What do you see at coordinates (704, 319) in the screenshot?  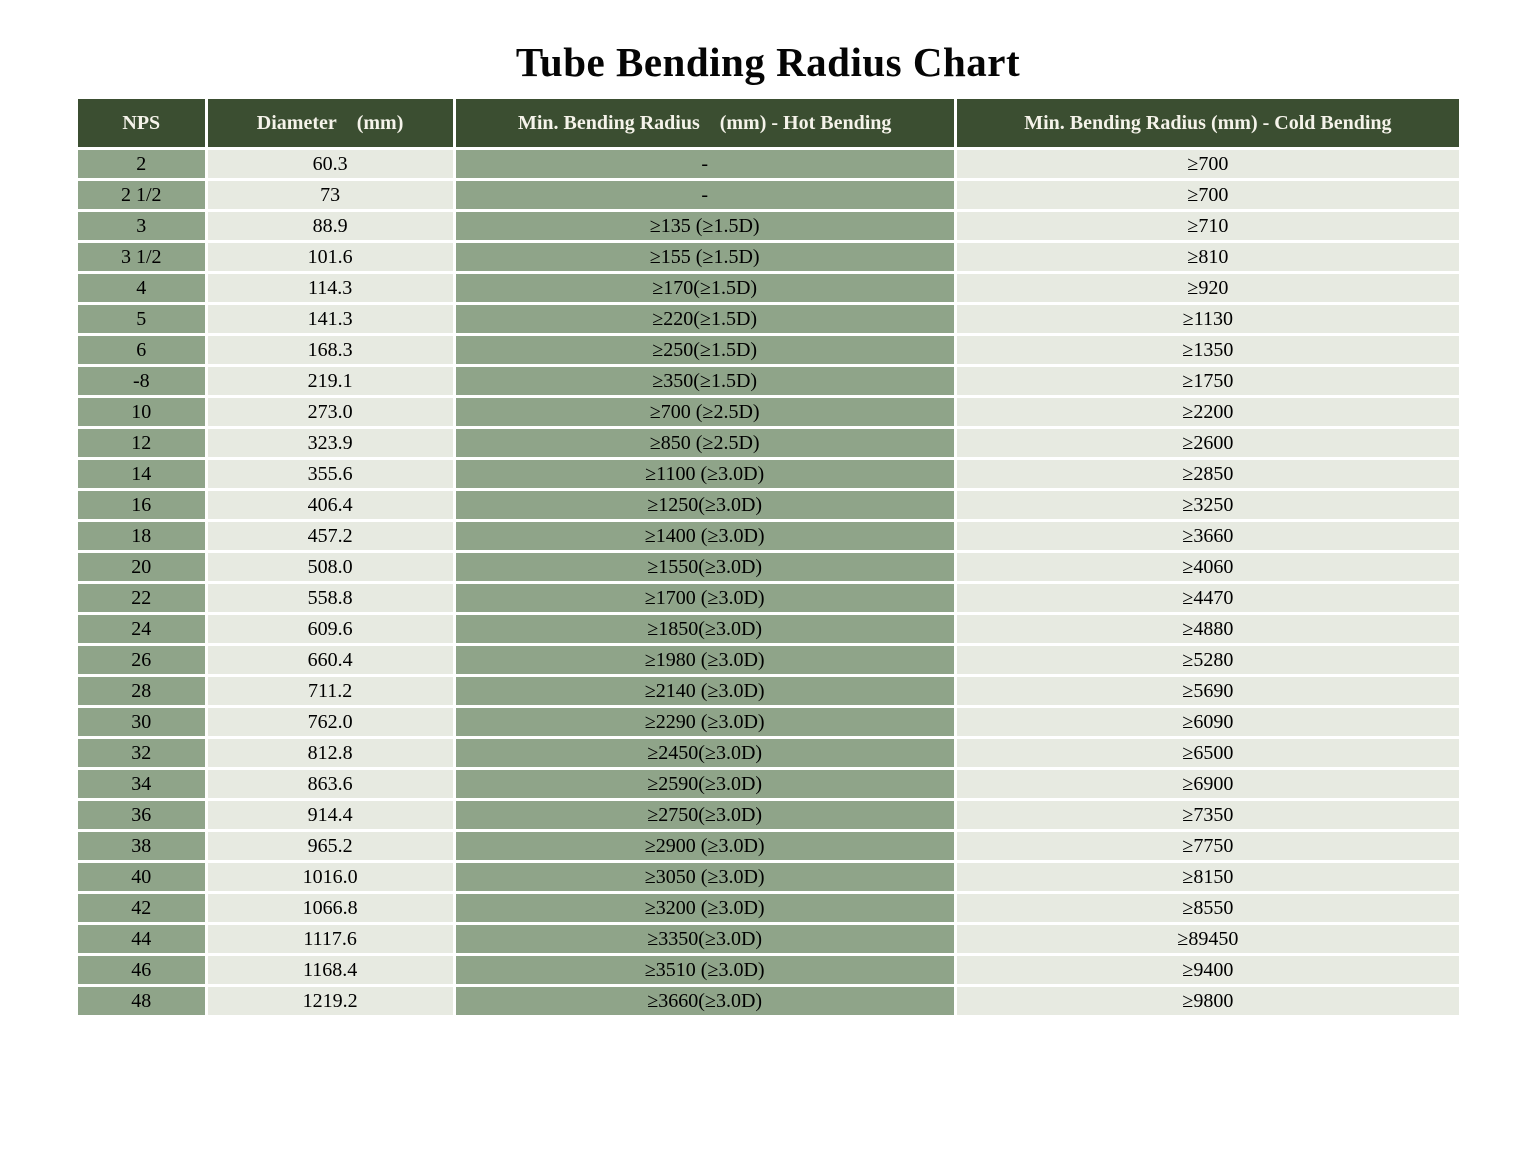 I see `hot-bending-cell: ≥220(≥1.5D)` at bounding box center [704, 319].